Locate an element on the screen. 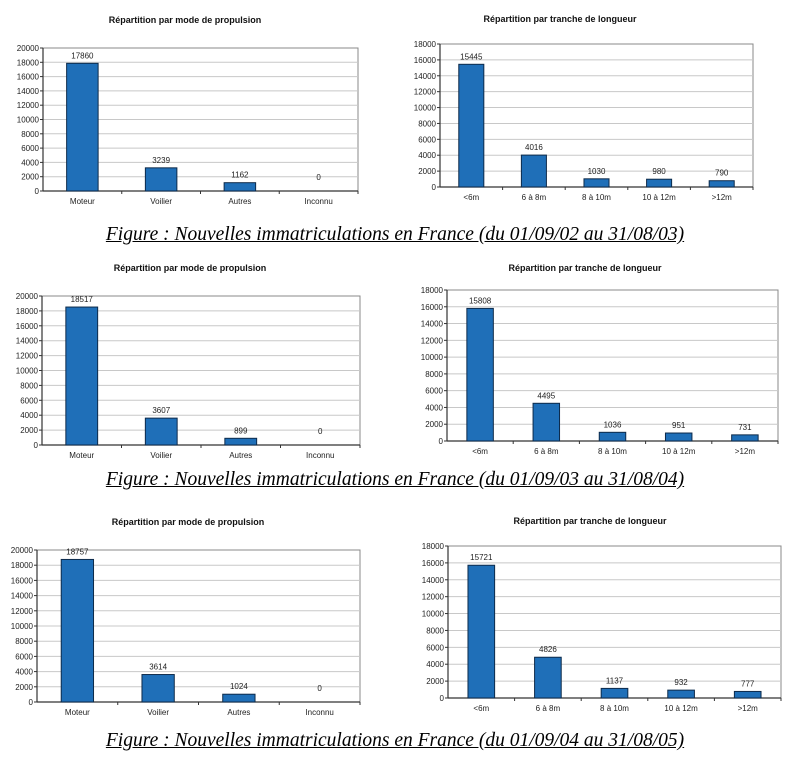 This screenshot has width=800, height=763. data-label: 3614 is located at coordinates (158, 667).